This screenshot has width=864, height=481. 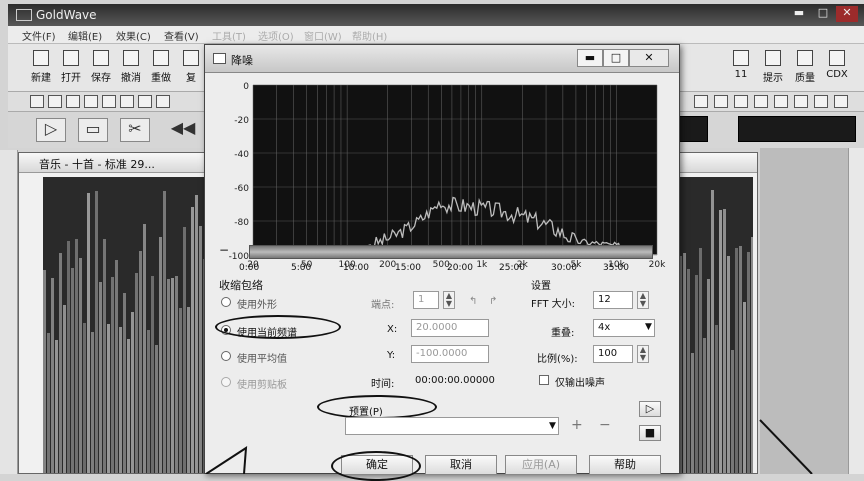 I want to click on menu-item: 工具(T), so click(x=229, y=37).